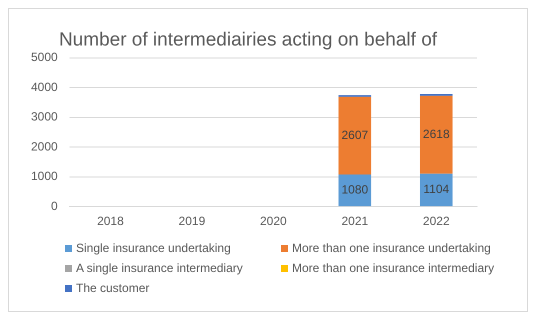 Image resolution: width=538 pixels, height=323 pixels. Describe the element at coordinates (44, 146) in the screenshot. I see `y-tick-label: 2000` at that location.